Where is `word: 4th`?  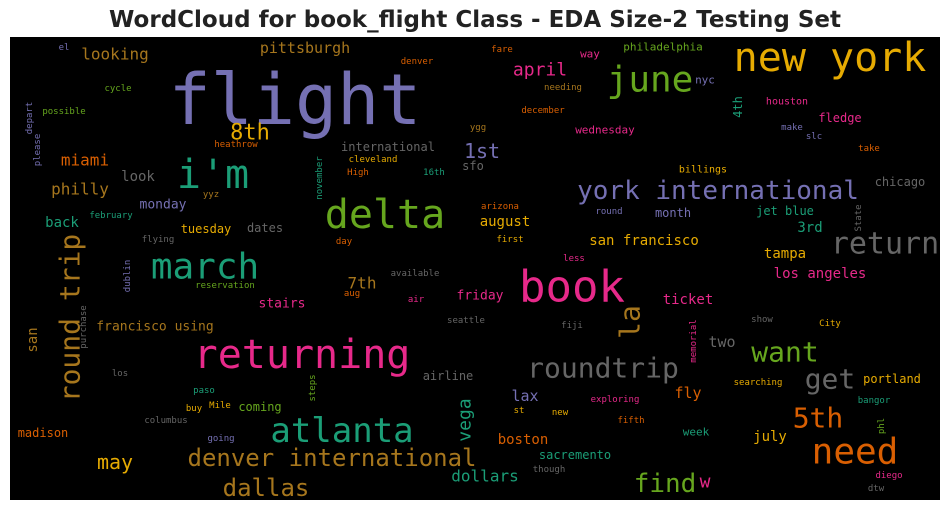 word: 4th is located at coordinates (738, 107).